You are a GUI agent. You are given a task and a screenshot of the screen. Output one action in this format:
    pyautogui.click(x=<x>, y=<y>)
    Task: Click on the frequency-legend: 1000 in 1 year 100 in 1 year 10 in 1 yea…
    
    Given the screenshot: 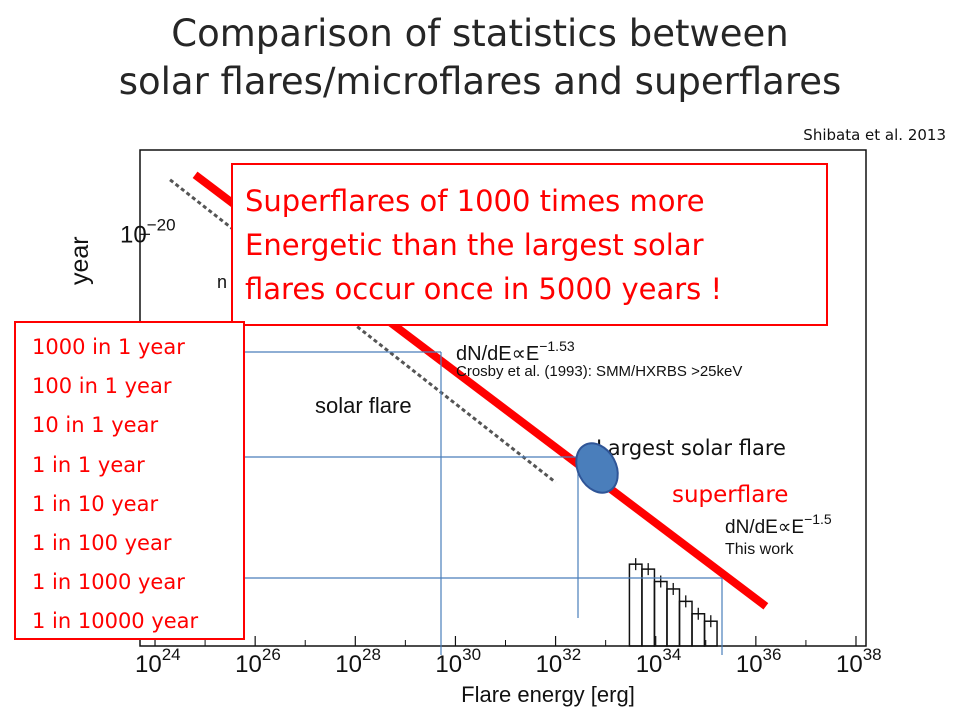 What is the action you would take?
    pyautogui.click(x=129, y=480)
    